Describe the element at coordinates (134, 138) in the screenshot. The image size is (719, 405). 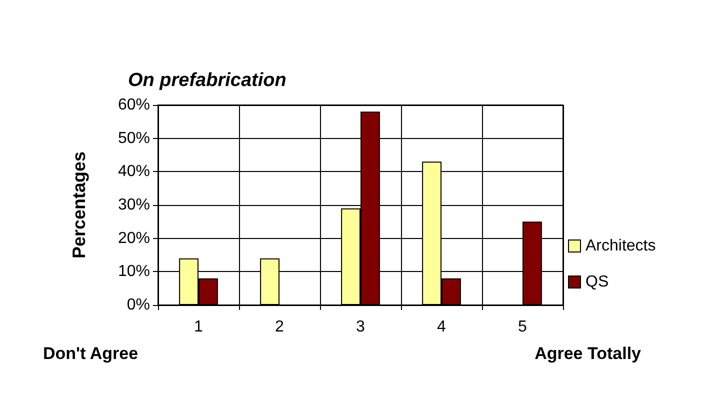
I see `y-tick-label: 50%` at that location.